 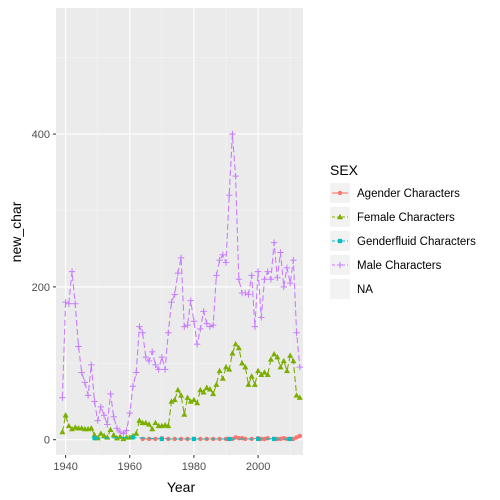 I want to click on series-genderfluid-characters, so click(x=192, y=438).